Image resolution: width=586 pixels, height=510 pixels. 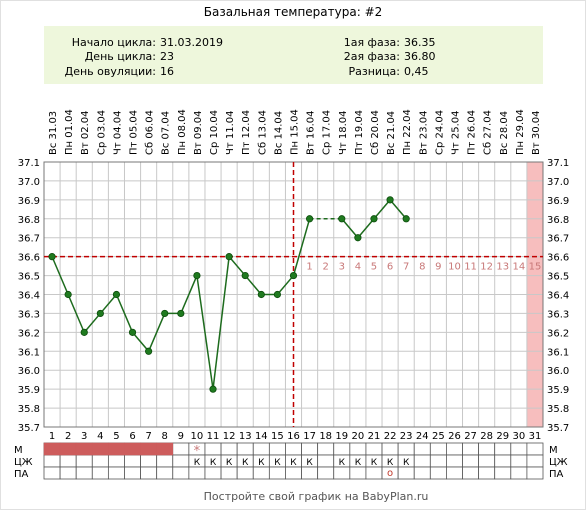 I want to click on date-label: Вт 16.04, so click(x=311, y=133).